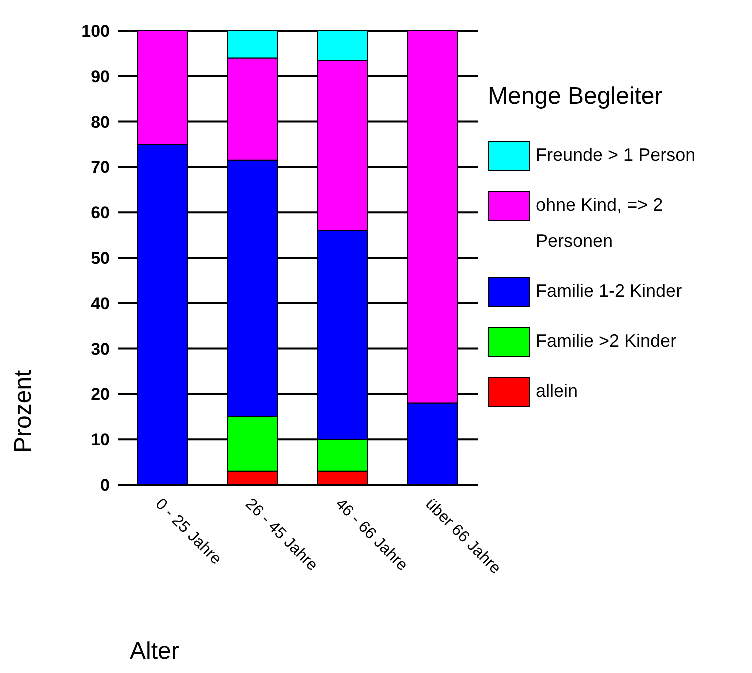  What do you see at coordinates (100, 304) in the screenshot?
I see `y-tick-label: 40` at bounding box center [100, 304].